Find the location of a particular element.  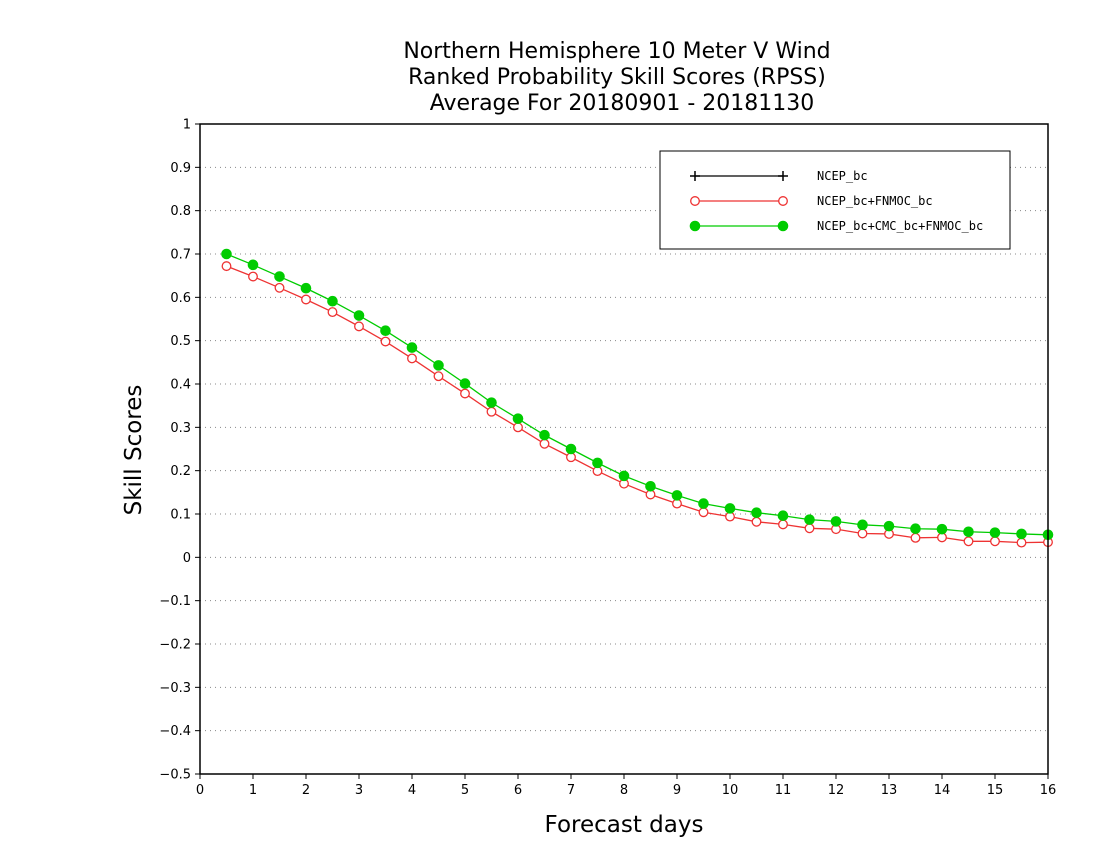

y-tick-label: 0.1 is located at coordinates (180, 515).